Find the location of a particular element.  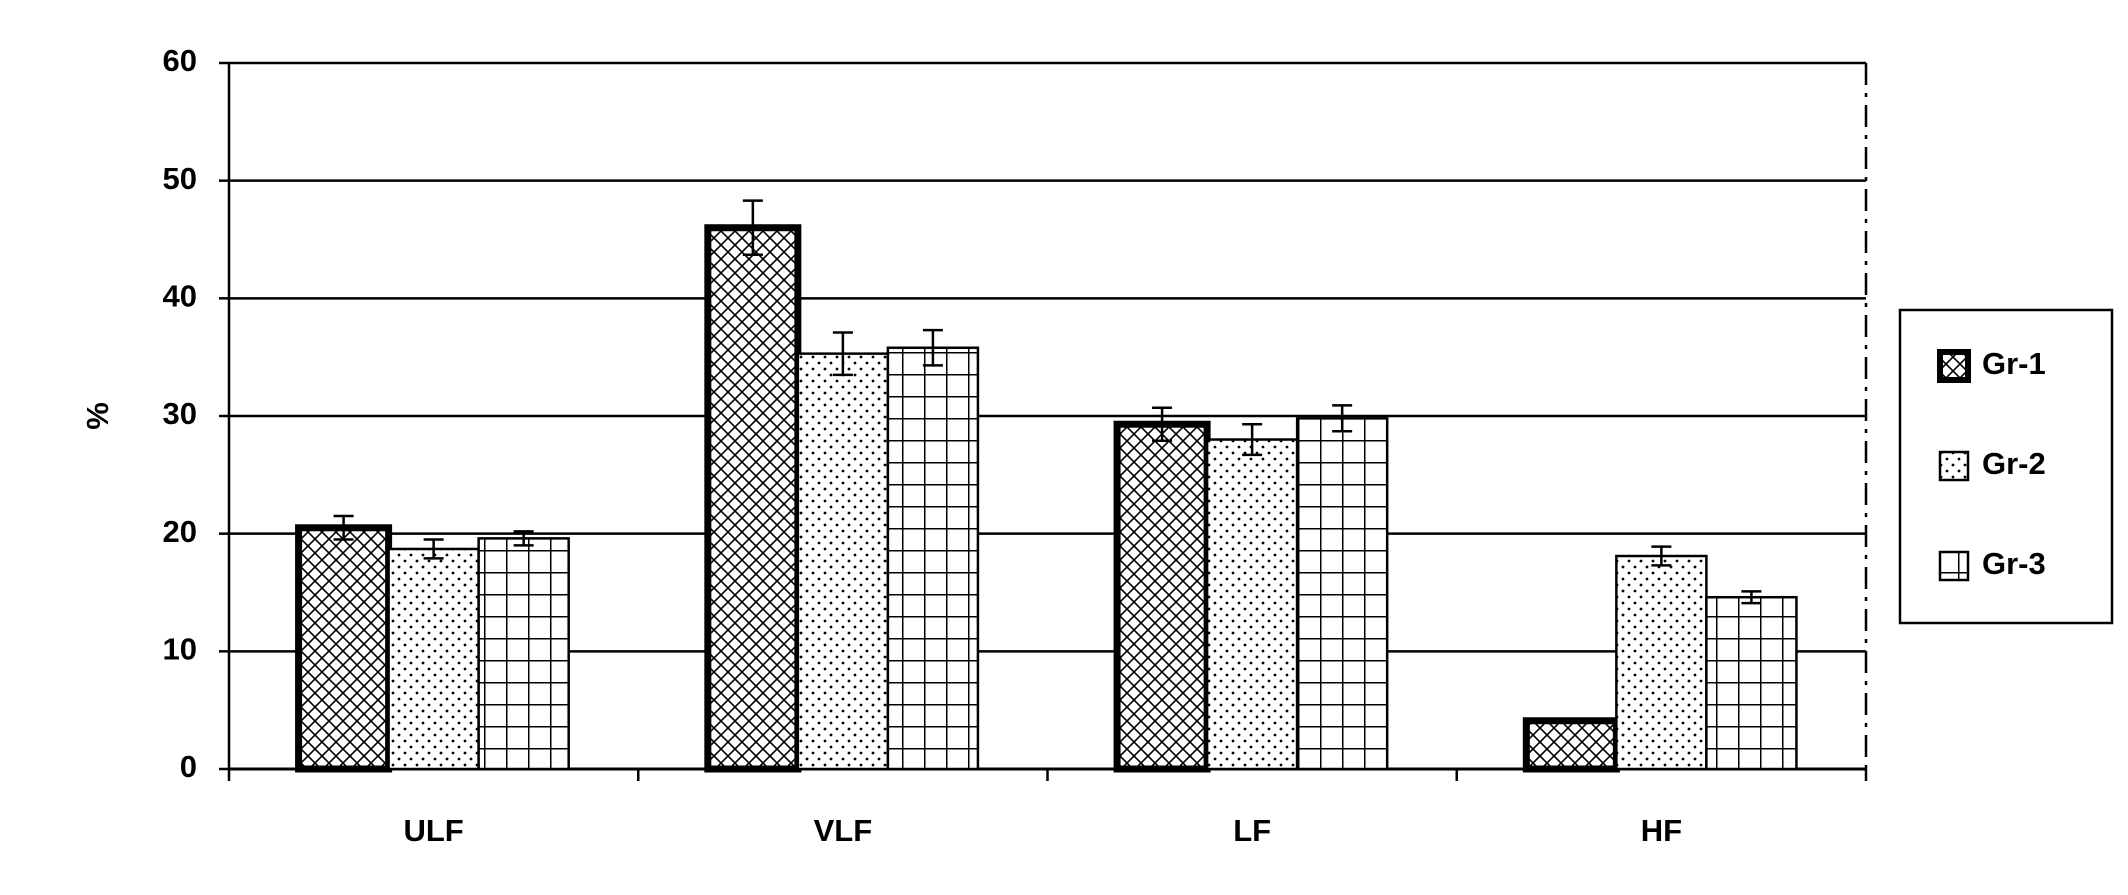

legend-box is located at coordinates (2006, 466).